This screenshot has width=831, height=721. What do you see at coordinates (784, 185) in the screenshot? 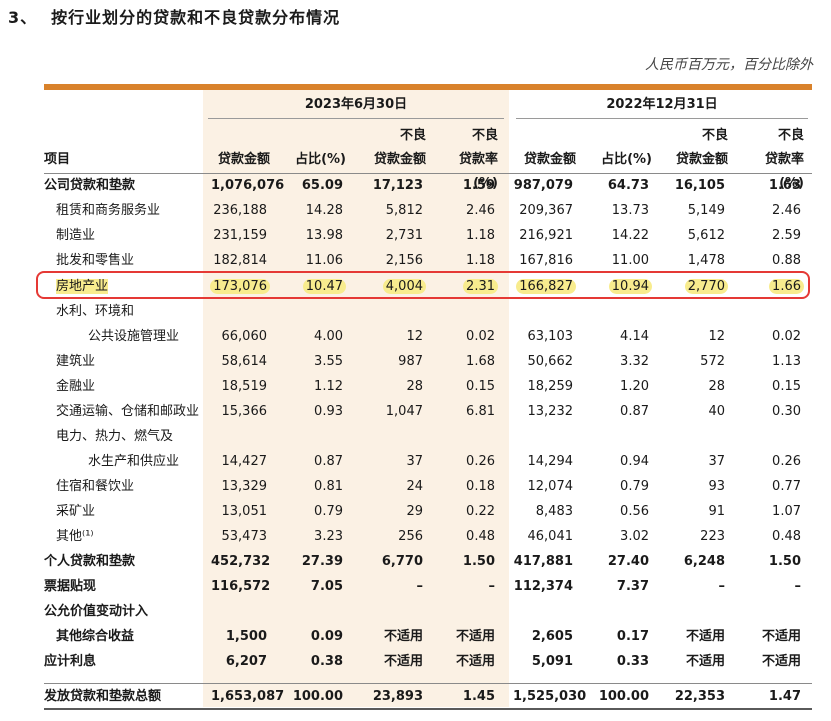
I see `cell-value: 1.63` at bounding box center [784, 185].